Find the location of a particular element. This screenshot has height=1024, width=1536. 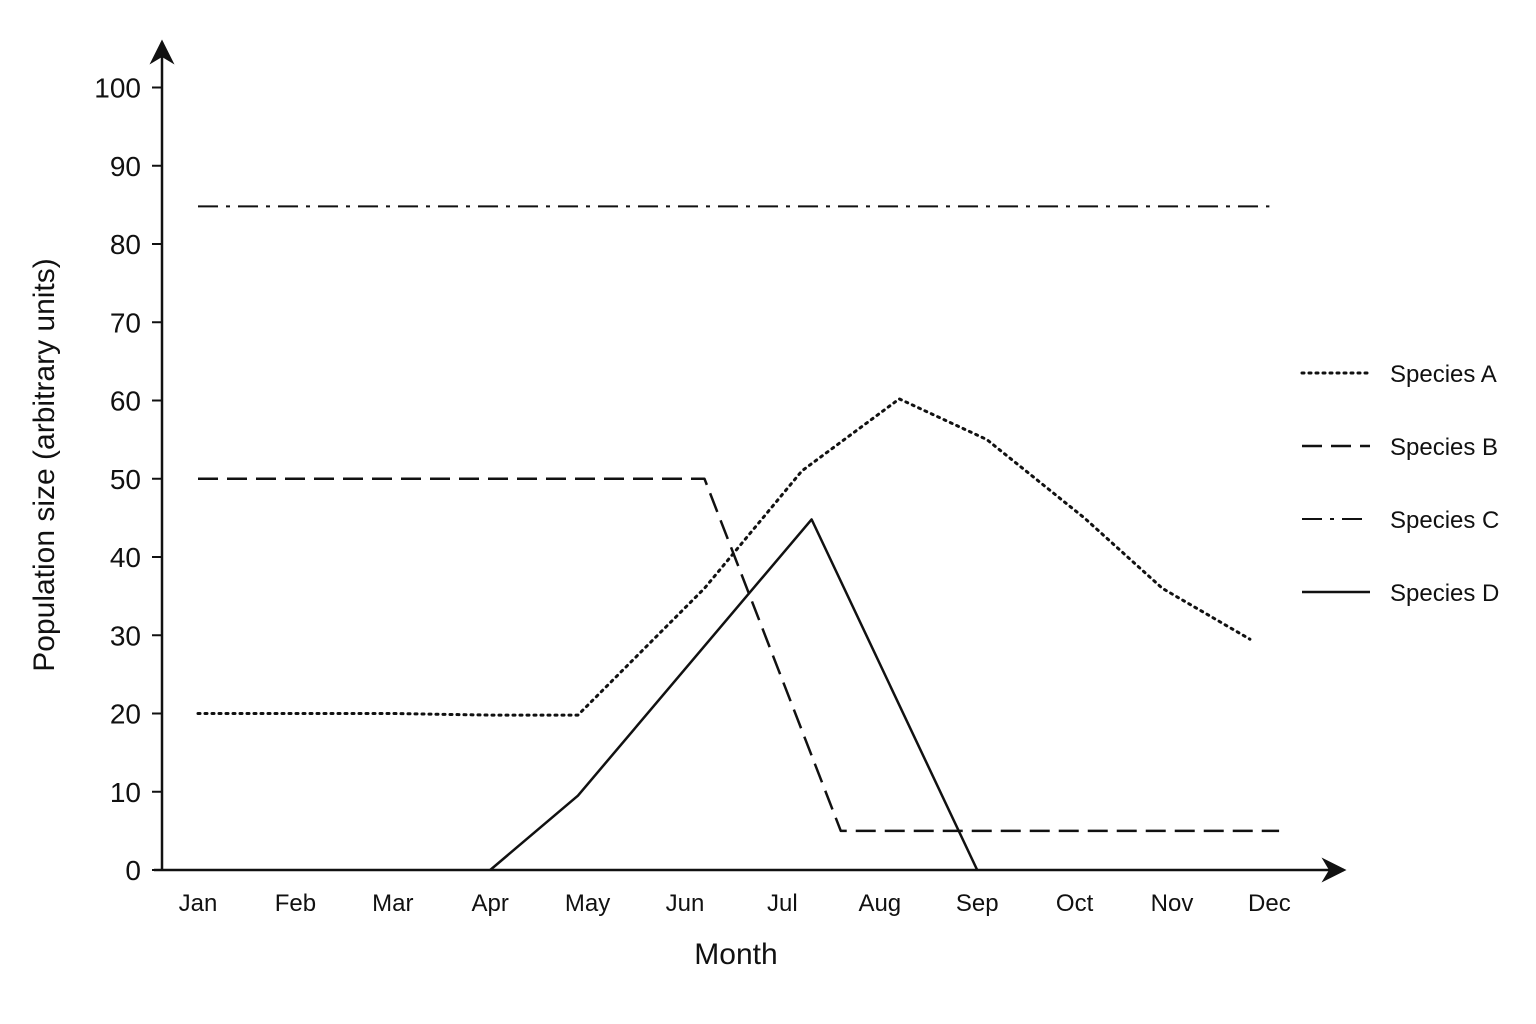

x-tick-label: Mar is located at coordinates (392, 903).